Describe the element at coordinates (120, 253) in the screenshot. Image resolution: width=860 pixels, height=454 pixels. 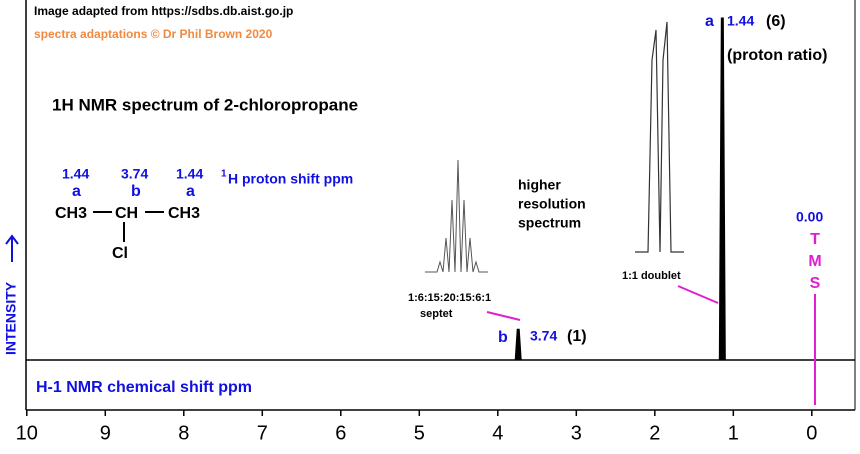
I see `group: Cl` at that location.